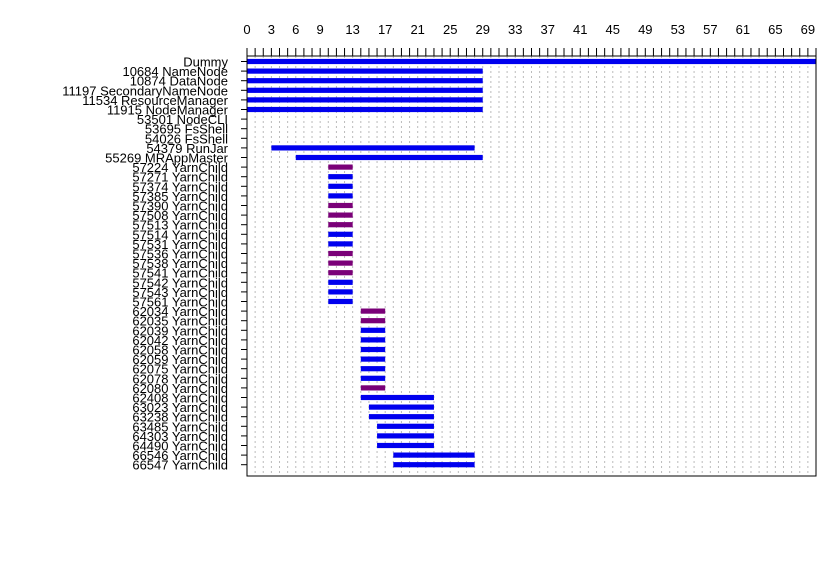  Describe the element at coordinates (180, 407) in the screenshot. I see `y-tick-label: 63023 YarnChild` at that location.